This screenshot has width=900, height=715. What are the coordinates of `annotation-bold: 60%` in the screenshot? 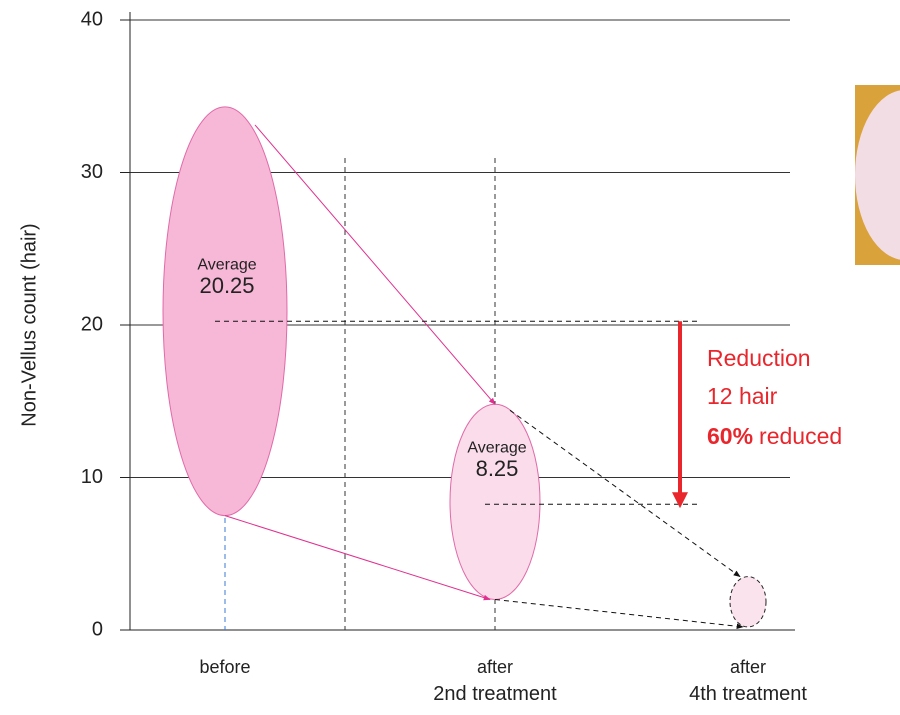 It's located at (730, 436).